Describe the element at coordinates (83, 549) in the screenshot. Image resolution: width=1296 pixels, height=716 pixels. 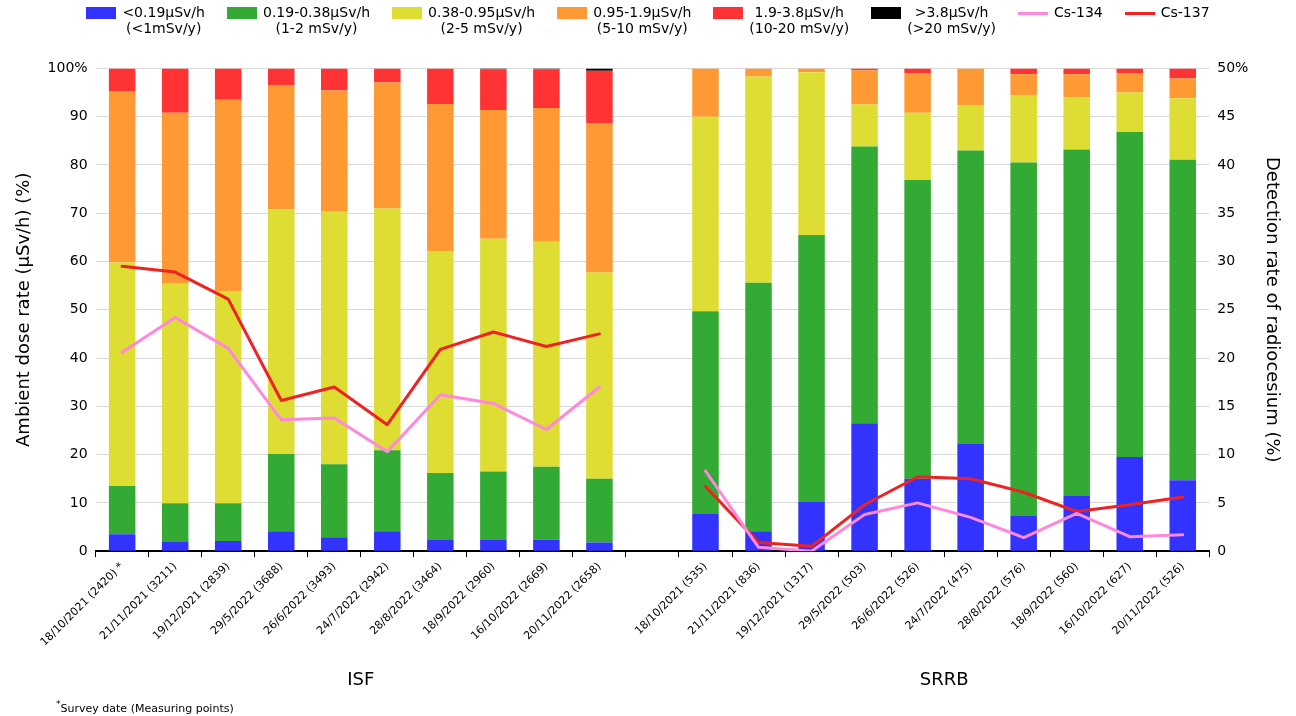
I see `y-tick-label: 0` at that location.